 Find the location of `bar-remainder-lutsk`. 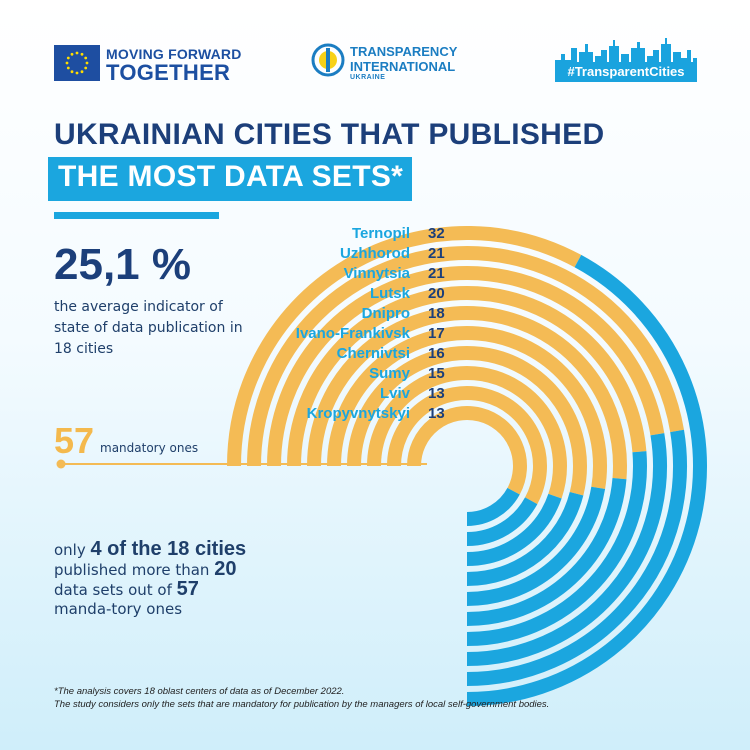

bar-remainder-lutsk is located at coordinates (467, 376).